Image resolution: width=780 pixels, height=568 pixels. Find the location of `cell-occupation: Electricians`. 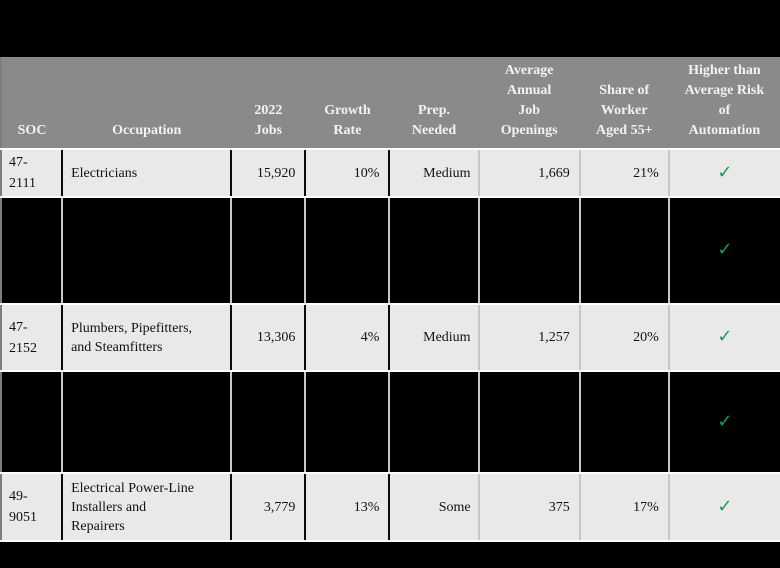

cell-occupation: Electricians is located at coordinates (147, 173).